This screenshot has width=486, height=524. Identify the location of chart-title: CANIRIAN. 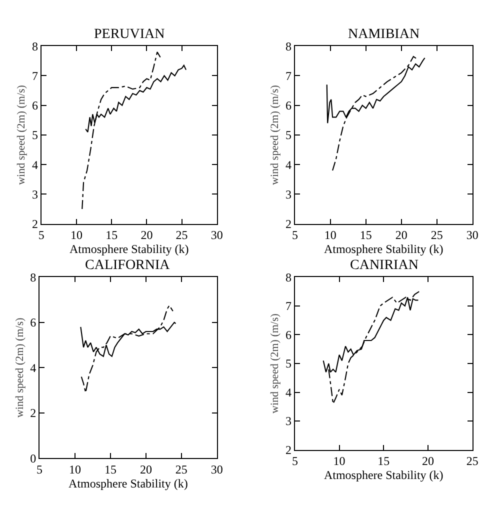
(384, 265).